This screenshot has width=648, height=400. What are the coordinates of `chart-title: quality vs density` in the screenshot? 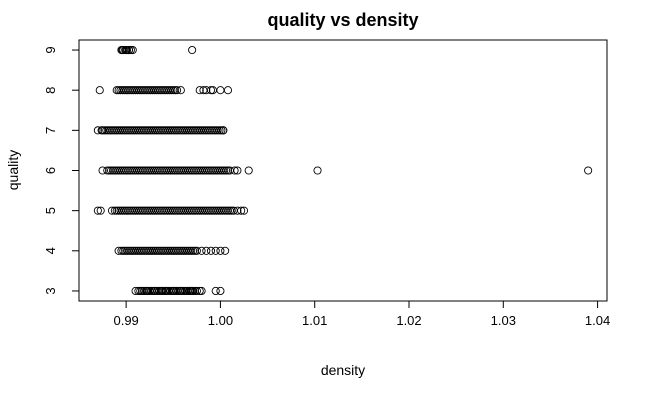 It's located at (342, 20).